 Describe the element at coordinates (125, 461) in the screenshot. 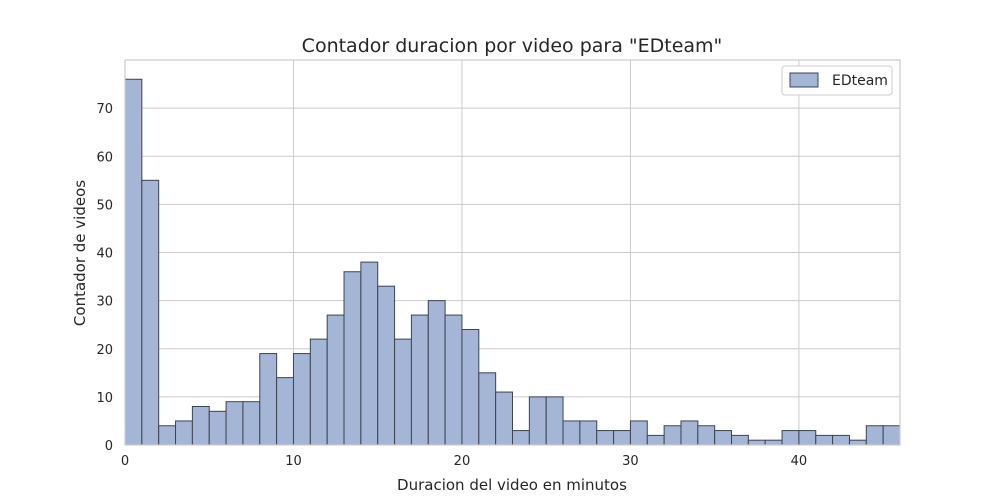

I see `x-tick-label: 0` at that location.